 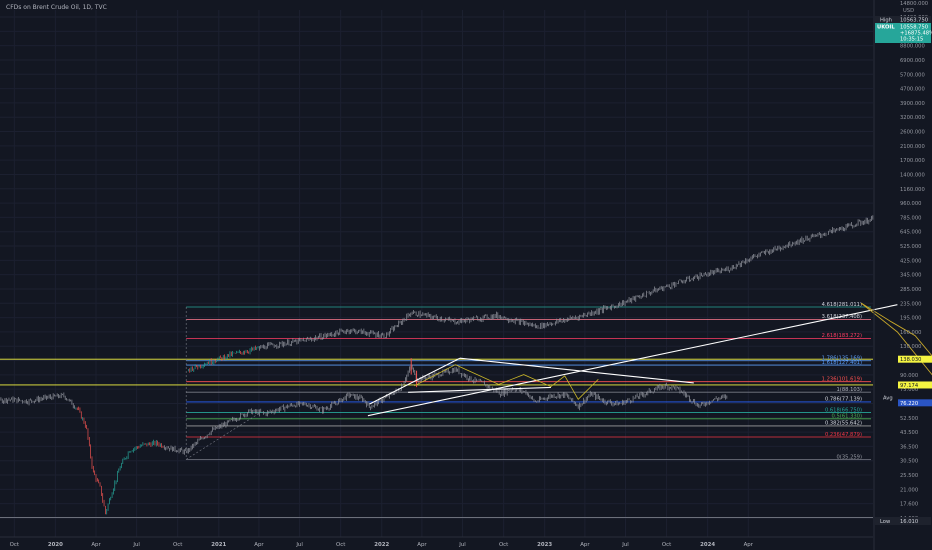 I want to click on x-tick-label: 2020, so click(x=55, y=545).